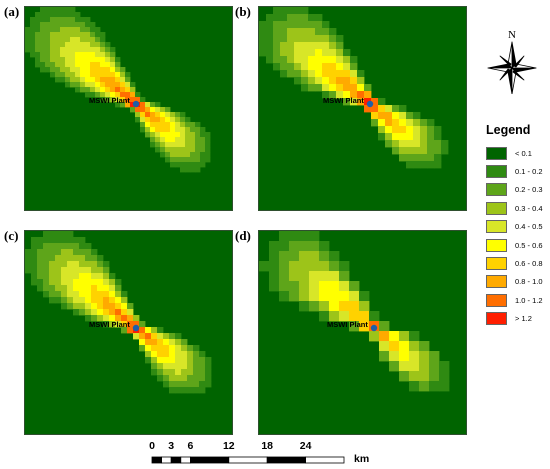 This screenshot has height=469, width=550. I want to click on legend-label: 0.4 - 0.5, so click(529, 227).